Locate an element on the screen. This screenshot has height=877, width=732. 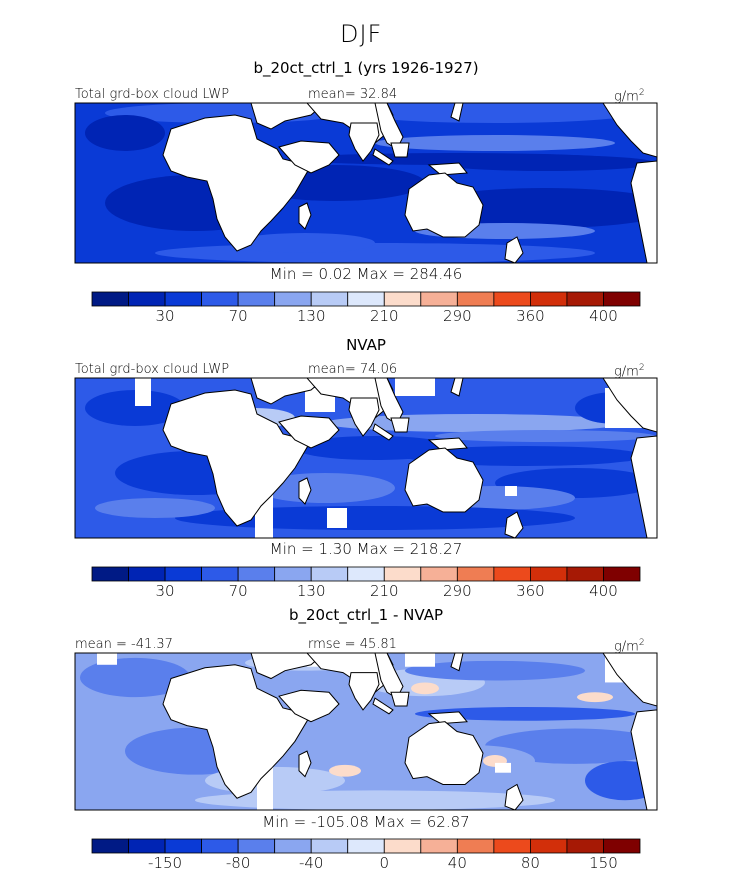
season-title: DJF is located at coordinates (361, 34).